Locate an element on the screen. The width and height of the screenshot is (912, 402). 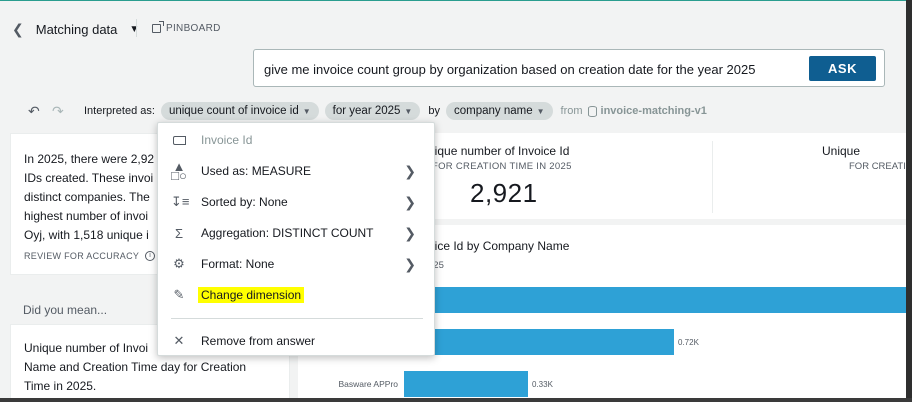
measure-chip: unique count of invoice id ▼ is located at coordinates (239, 111).